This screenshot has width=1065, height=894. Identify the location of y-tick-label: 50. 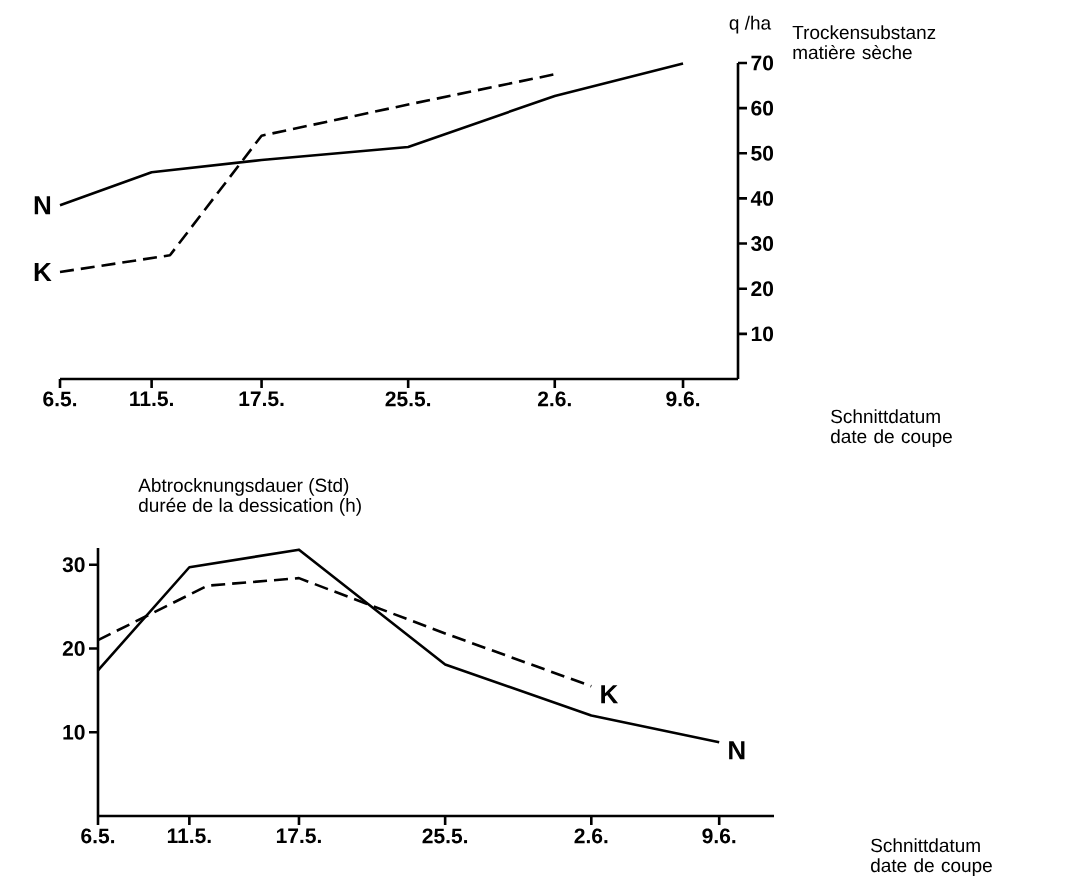
(762, 153).